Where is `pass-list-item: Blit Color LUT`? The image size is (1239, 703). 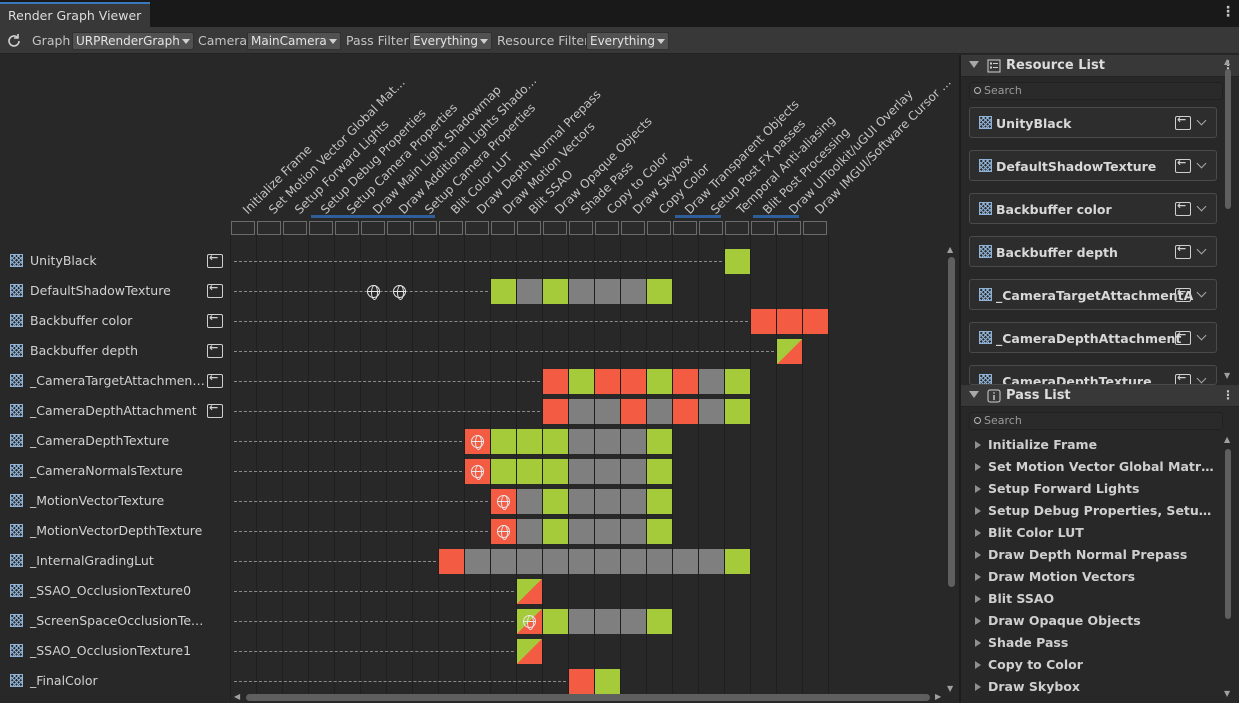 pass-list-item: Blit Color LUT is located at coordinates (1095, 536).